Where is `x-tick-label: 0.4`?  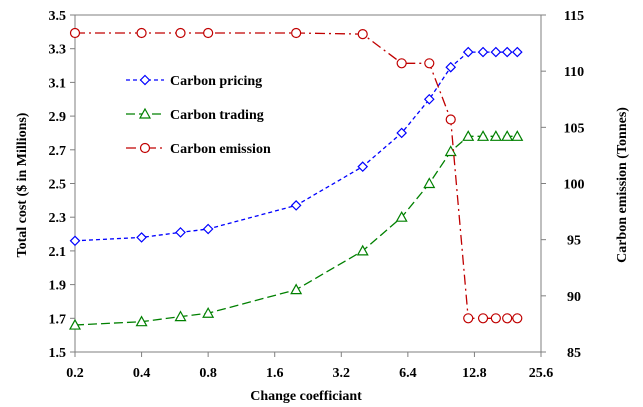 x-tick-label: 0.4 is located at coordinates (142, 373).